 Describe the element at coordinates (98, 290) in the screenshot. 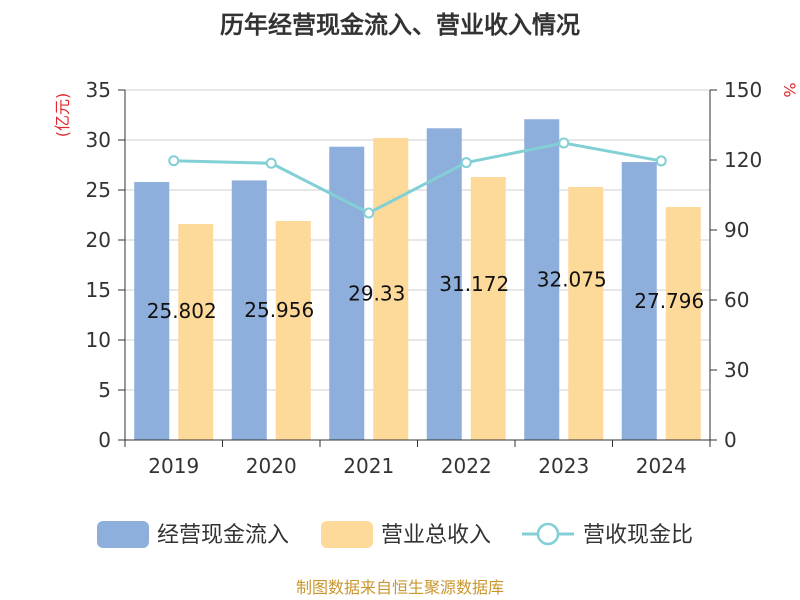

I see `left-axis-tick-label: 15` at that location.